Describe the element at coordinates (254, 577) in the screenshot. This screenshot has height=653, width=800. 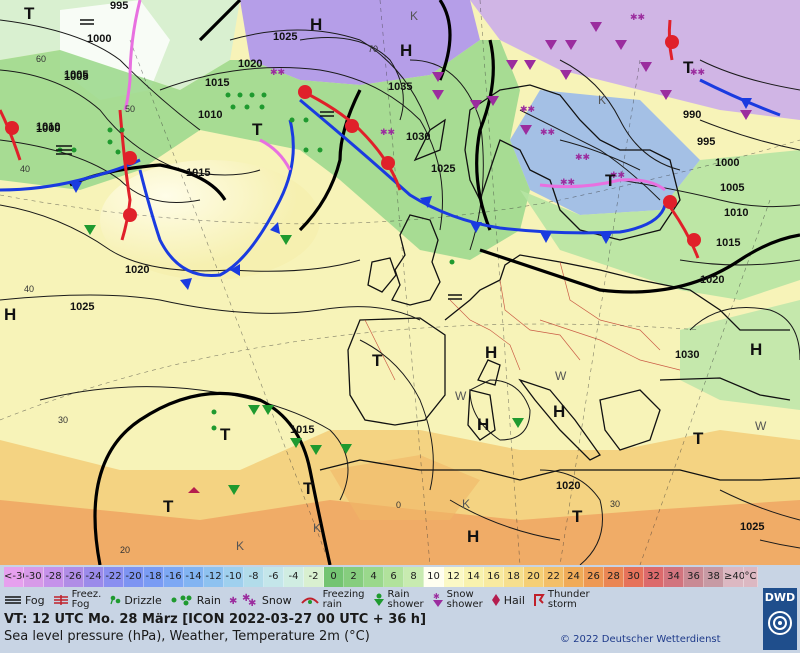
I see `scale-cell: -8` at that location.